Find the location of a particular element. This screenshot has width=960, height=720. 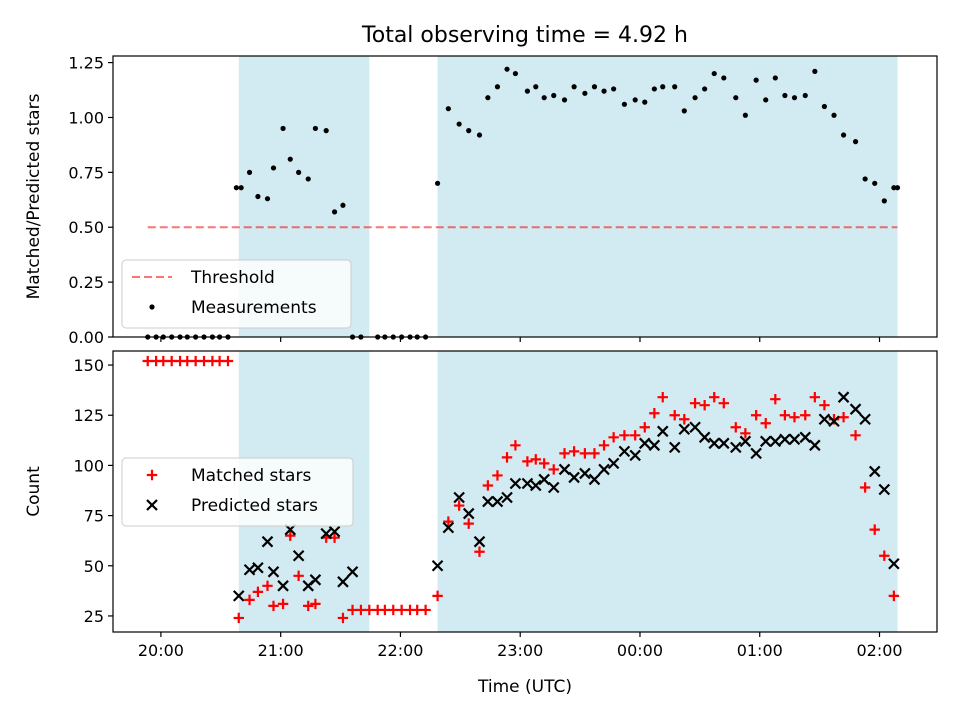

y-tick-label: 0.50 is located at coordinates (86, 227).